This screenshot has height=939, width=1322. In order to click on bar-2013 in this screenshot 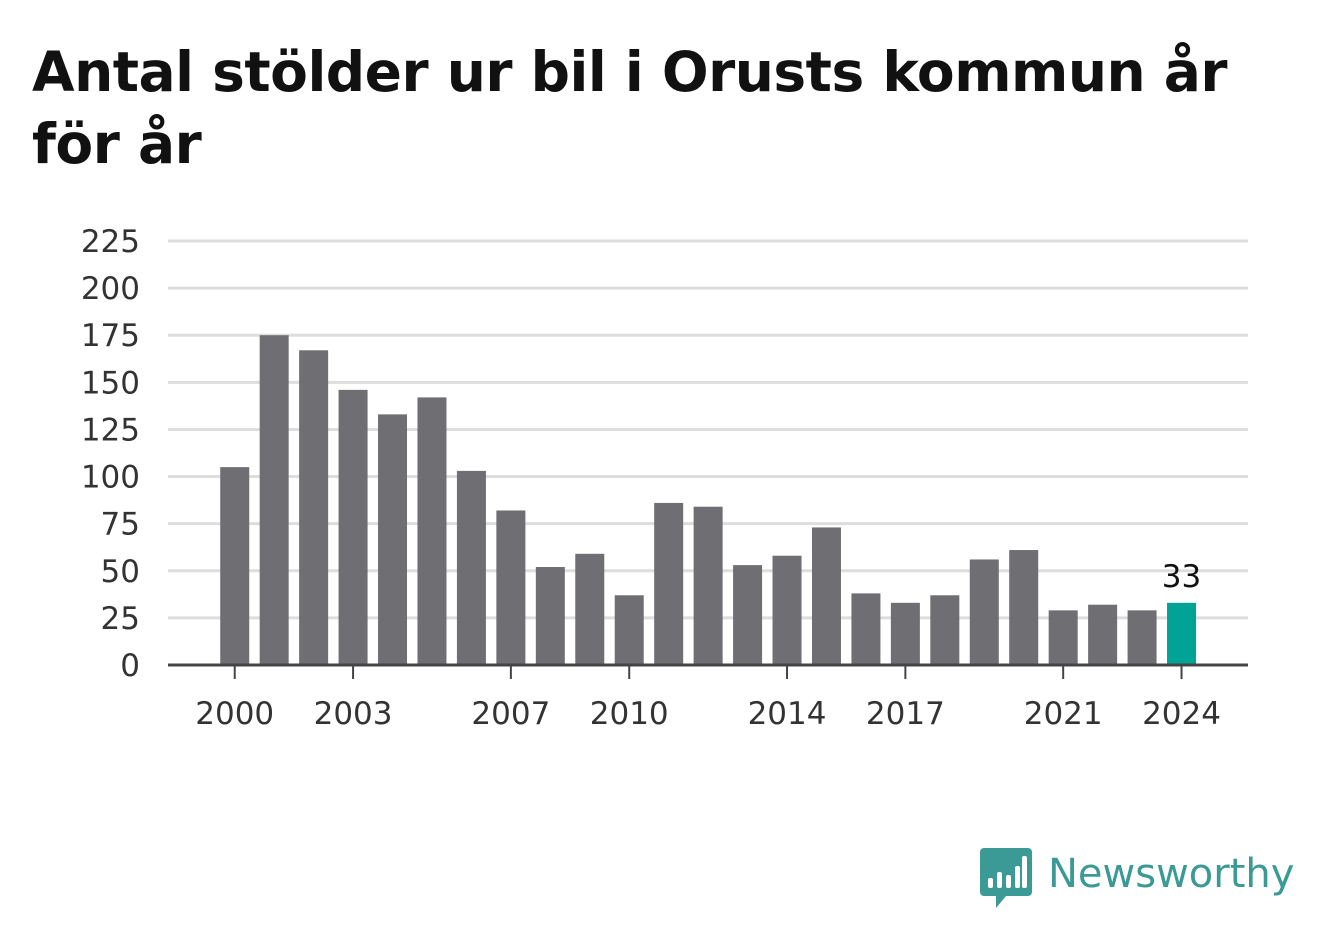, I will do `click(748, 615)`.